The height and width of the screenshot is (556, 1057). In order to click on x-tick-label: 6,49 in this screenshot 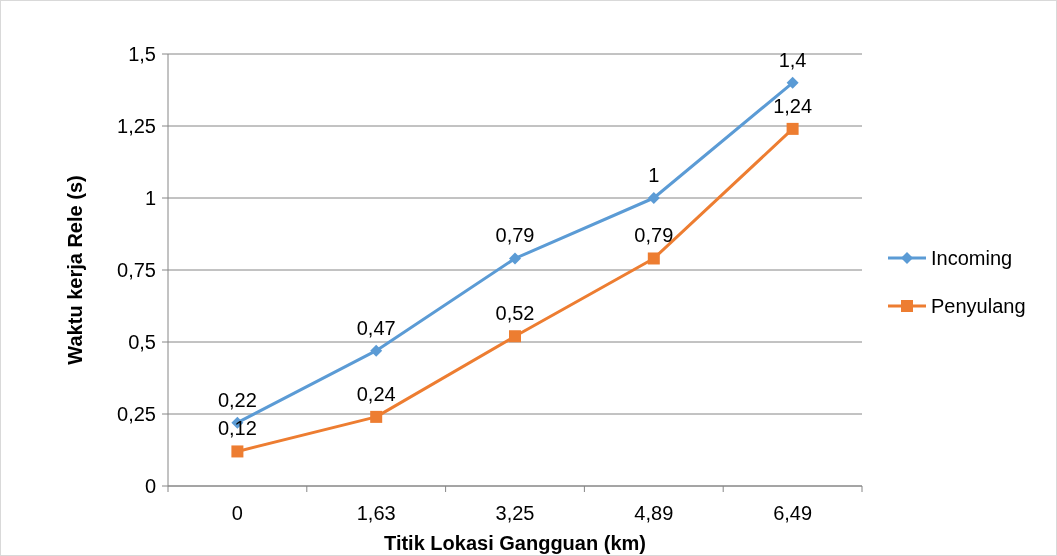, I will do `click(793, 513)`.